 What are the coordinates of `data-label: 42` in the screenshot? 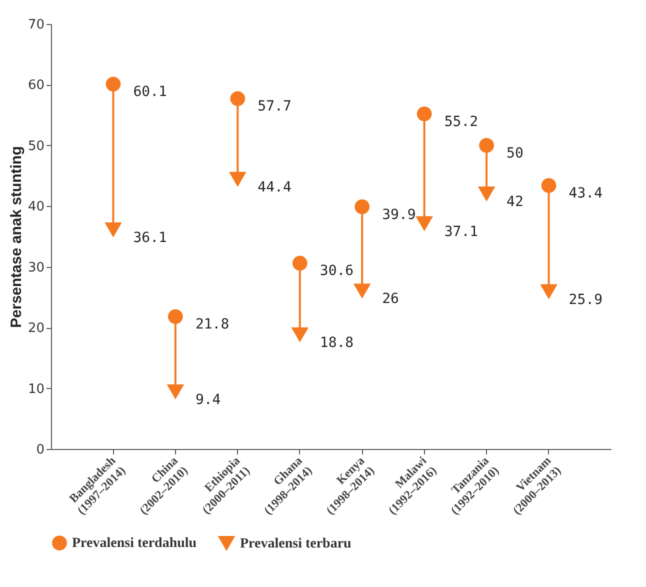 It's located at (515, 202).